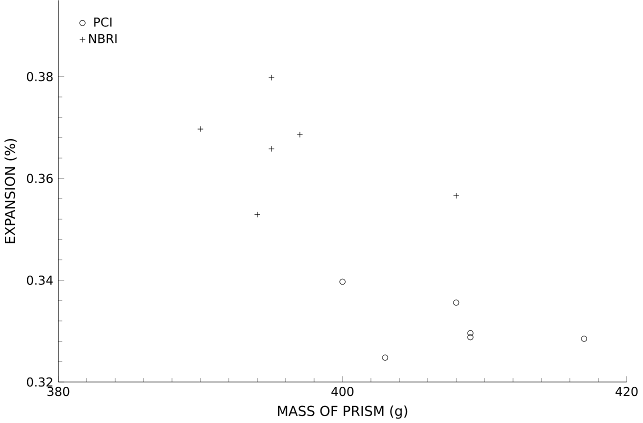 The width and height of the screenshot is (643, 423). I want to click on y-tick-label: 0.36, so click(39, 178).